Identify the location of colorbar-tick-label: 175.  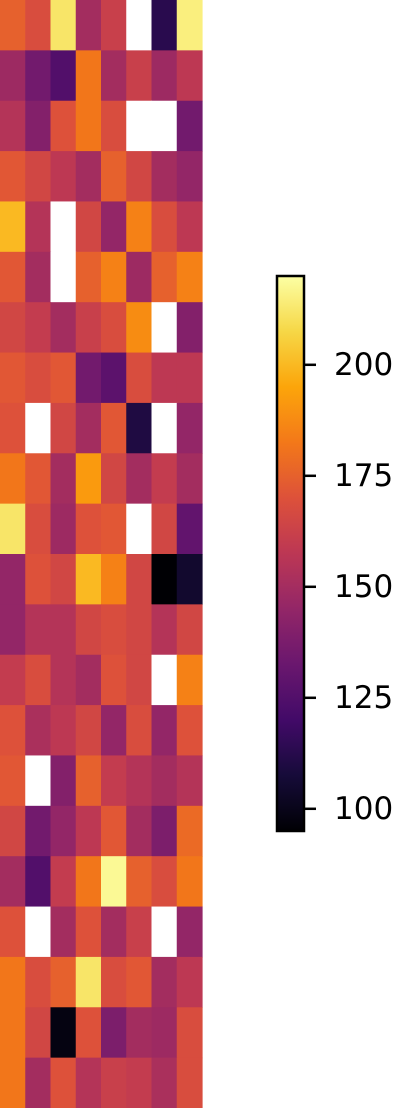
(363, 476).